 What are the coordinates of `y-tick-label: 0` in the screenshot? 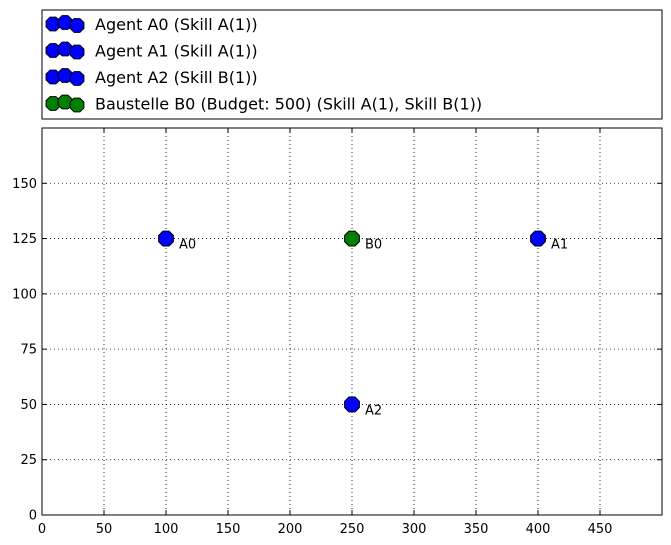 It's located at (33, 516).